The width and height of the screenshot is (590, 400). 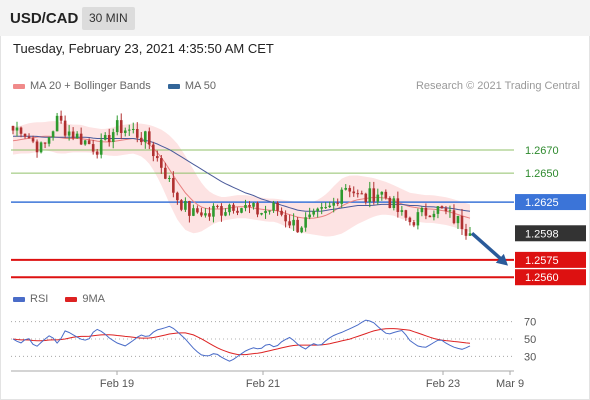 What do you see at coordinates (542, 261) in the screenshot?
I see `level-label-4: 1.2575` at bounding box center [542, 261].